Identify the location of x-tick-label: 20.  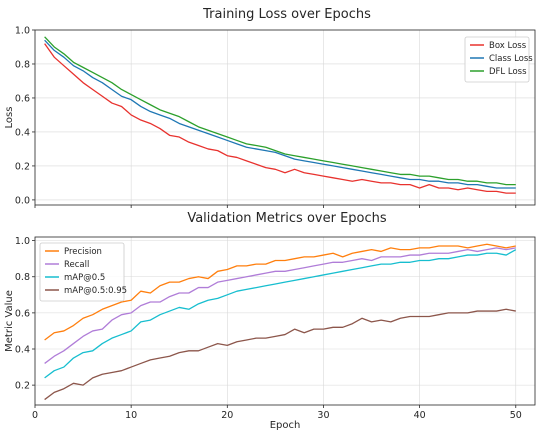
(227, 415).